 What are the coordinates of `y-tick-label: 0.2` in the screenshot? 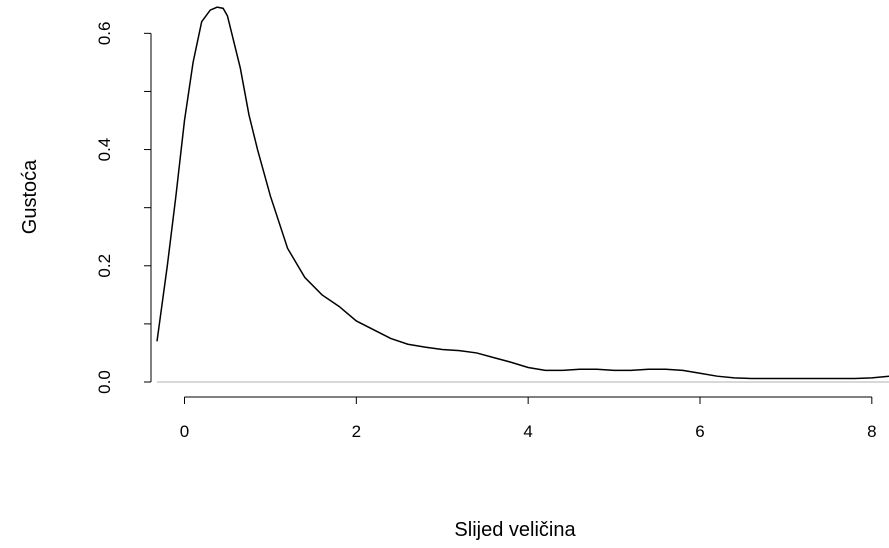 It's located at (104, 266).